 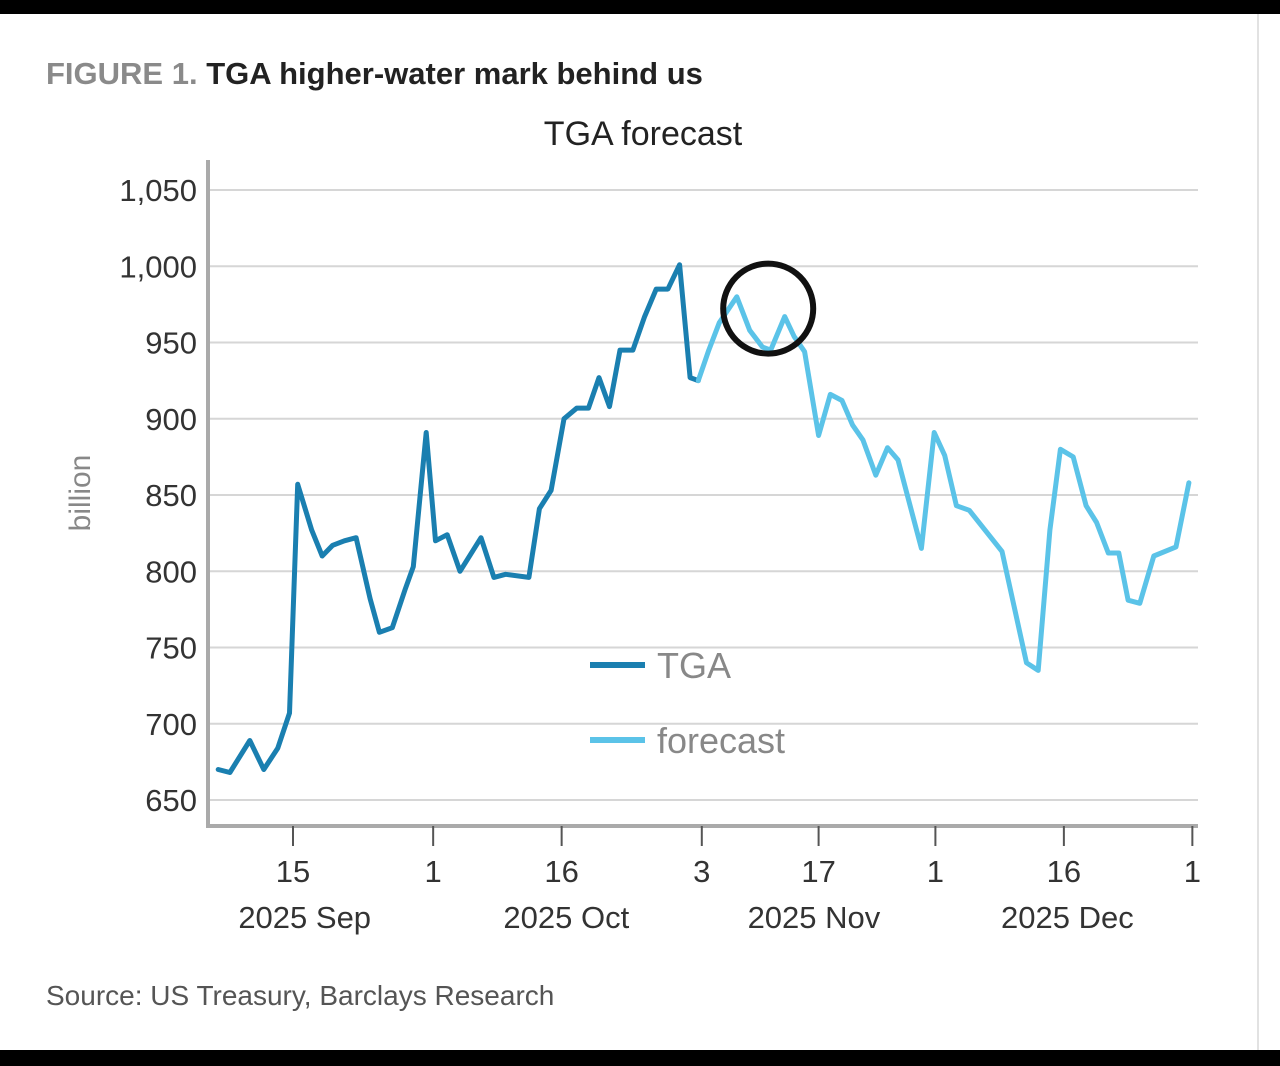 I want to click on legend-label-TGA: TGA, so click(x=694, y=665).